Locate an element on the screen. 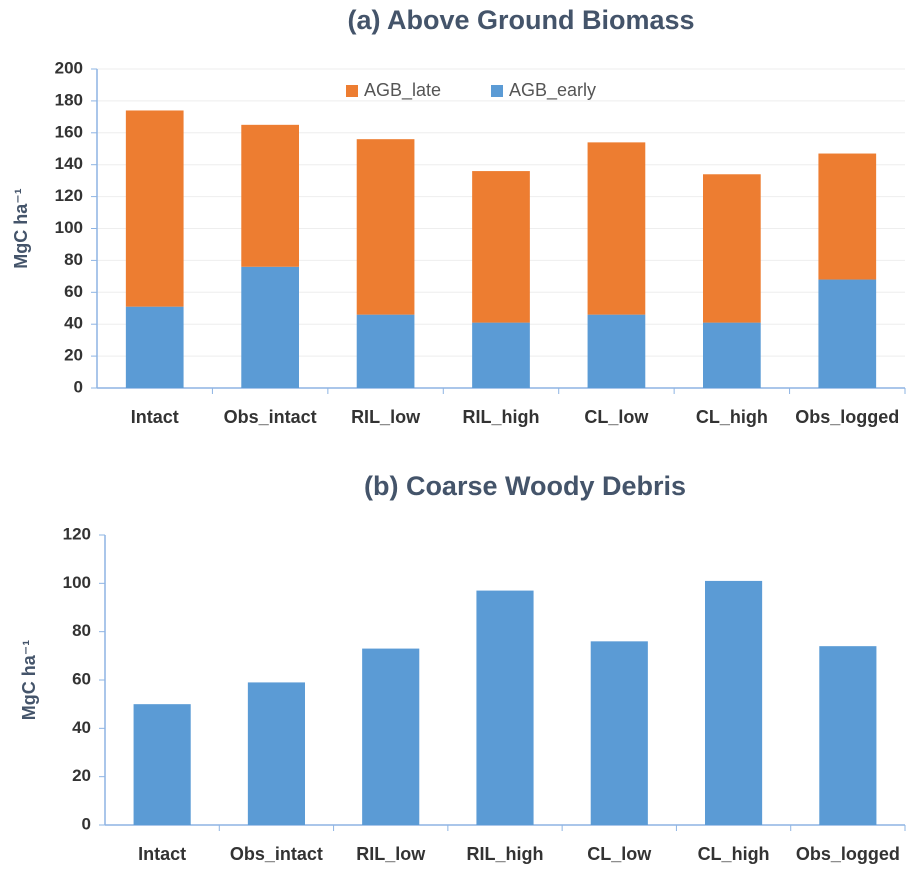  y-tick-label: 180 is located at coordinates (69, 99).